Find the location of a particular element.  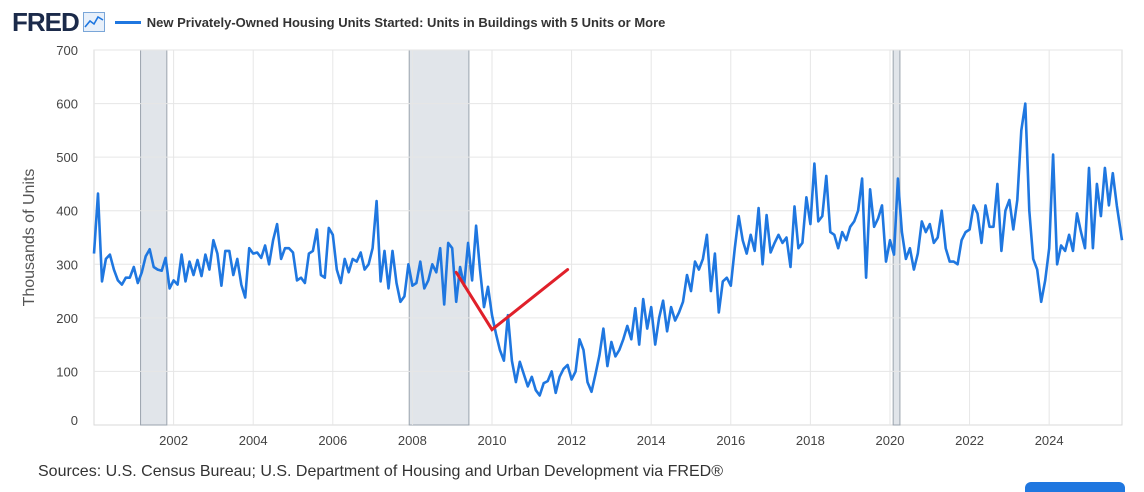

edit-graph-button is located at coordinates (1075, 487).